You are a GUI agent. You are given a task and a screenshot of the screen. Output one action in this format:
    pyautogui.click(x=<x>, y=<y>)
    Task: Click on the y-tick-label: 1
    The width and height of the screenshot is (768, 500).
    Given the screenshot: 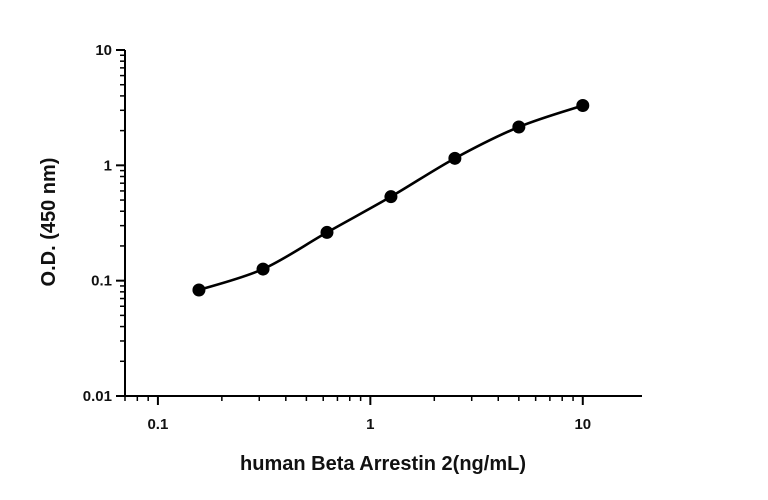 What is the action you would take?
    pyautogui.click(x=108, y=165)
    